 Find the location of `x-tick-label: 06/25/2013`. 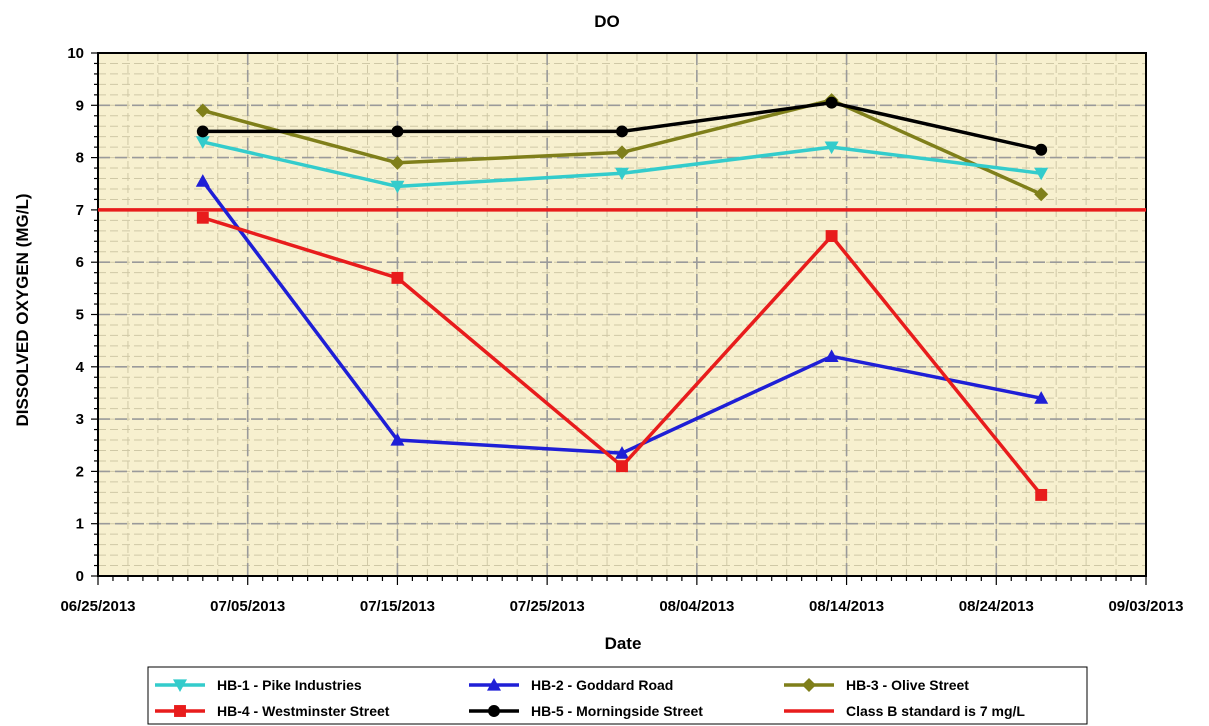

x-tick-label: 06/25/2013 is located at coordinates (97, 606).